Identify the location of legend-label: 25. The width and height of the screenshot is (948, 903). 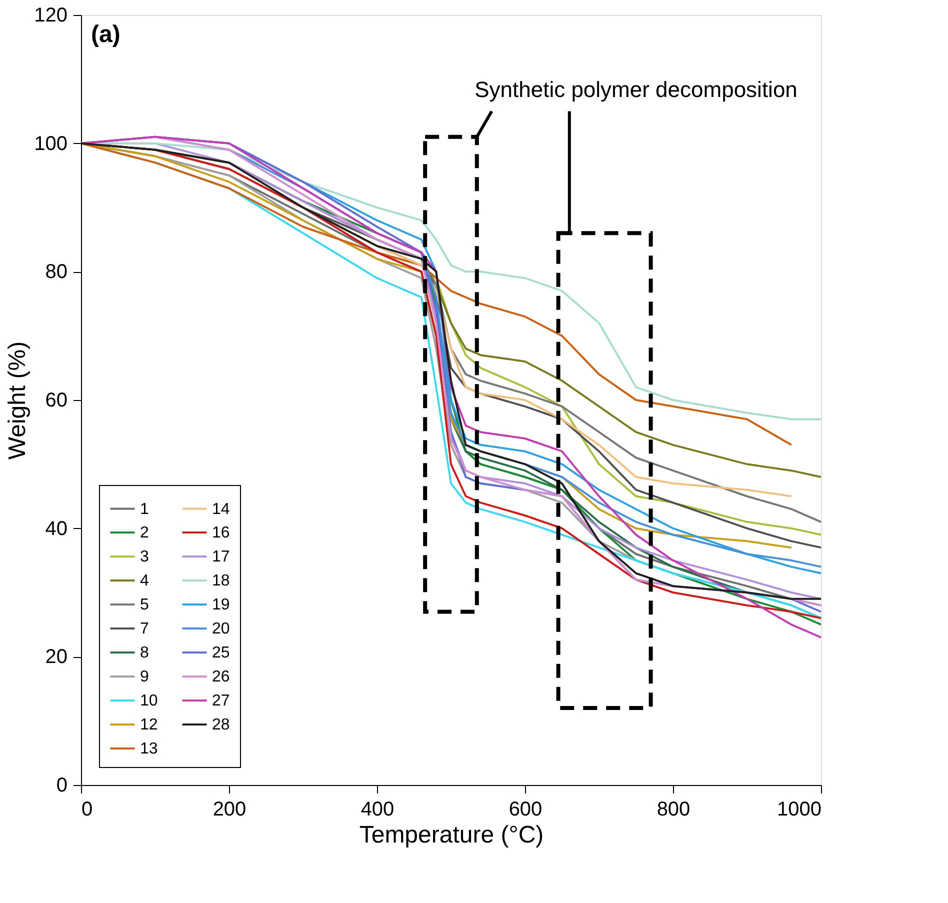
(221, 653).